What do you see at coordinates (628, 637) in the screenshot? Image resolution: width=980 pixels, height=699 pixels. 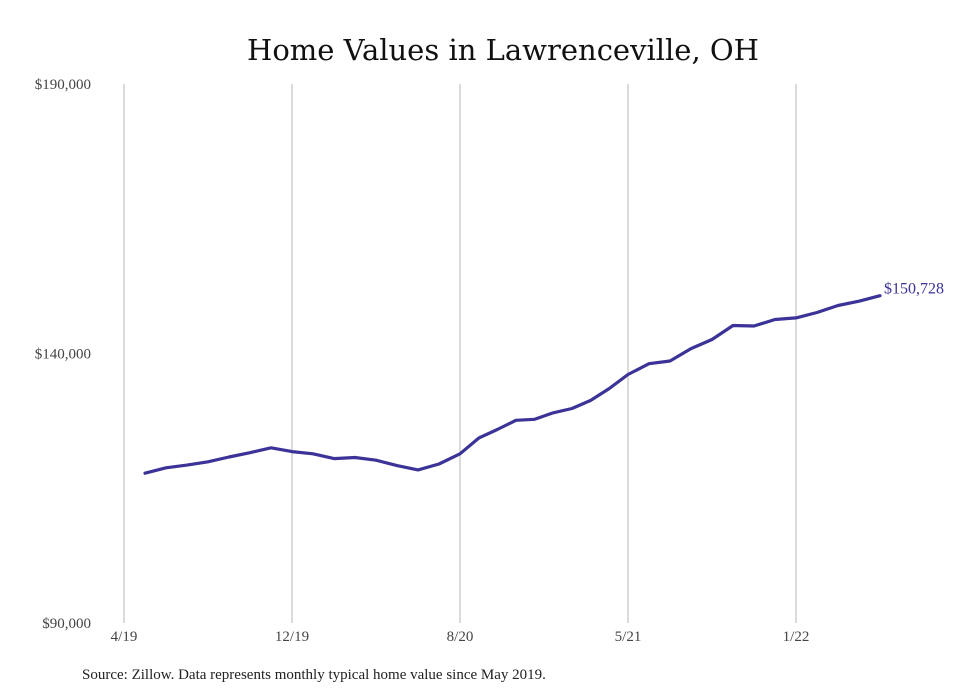 I see `x-tick-label: 5/21` at bounding box center [628, 637].